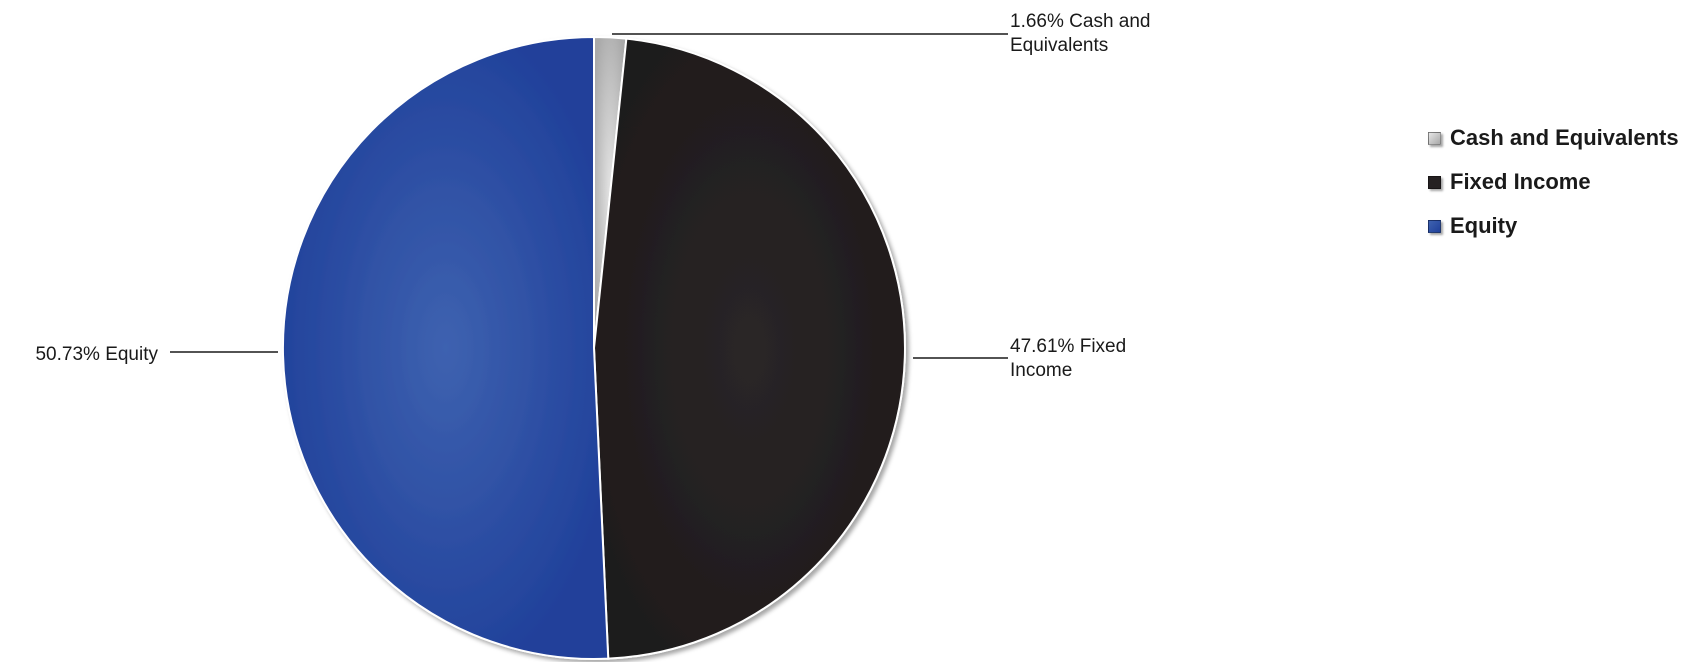  I want to click on slice-label-cash: 1.66% Cash and Equivalents, so click(1080, 33).